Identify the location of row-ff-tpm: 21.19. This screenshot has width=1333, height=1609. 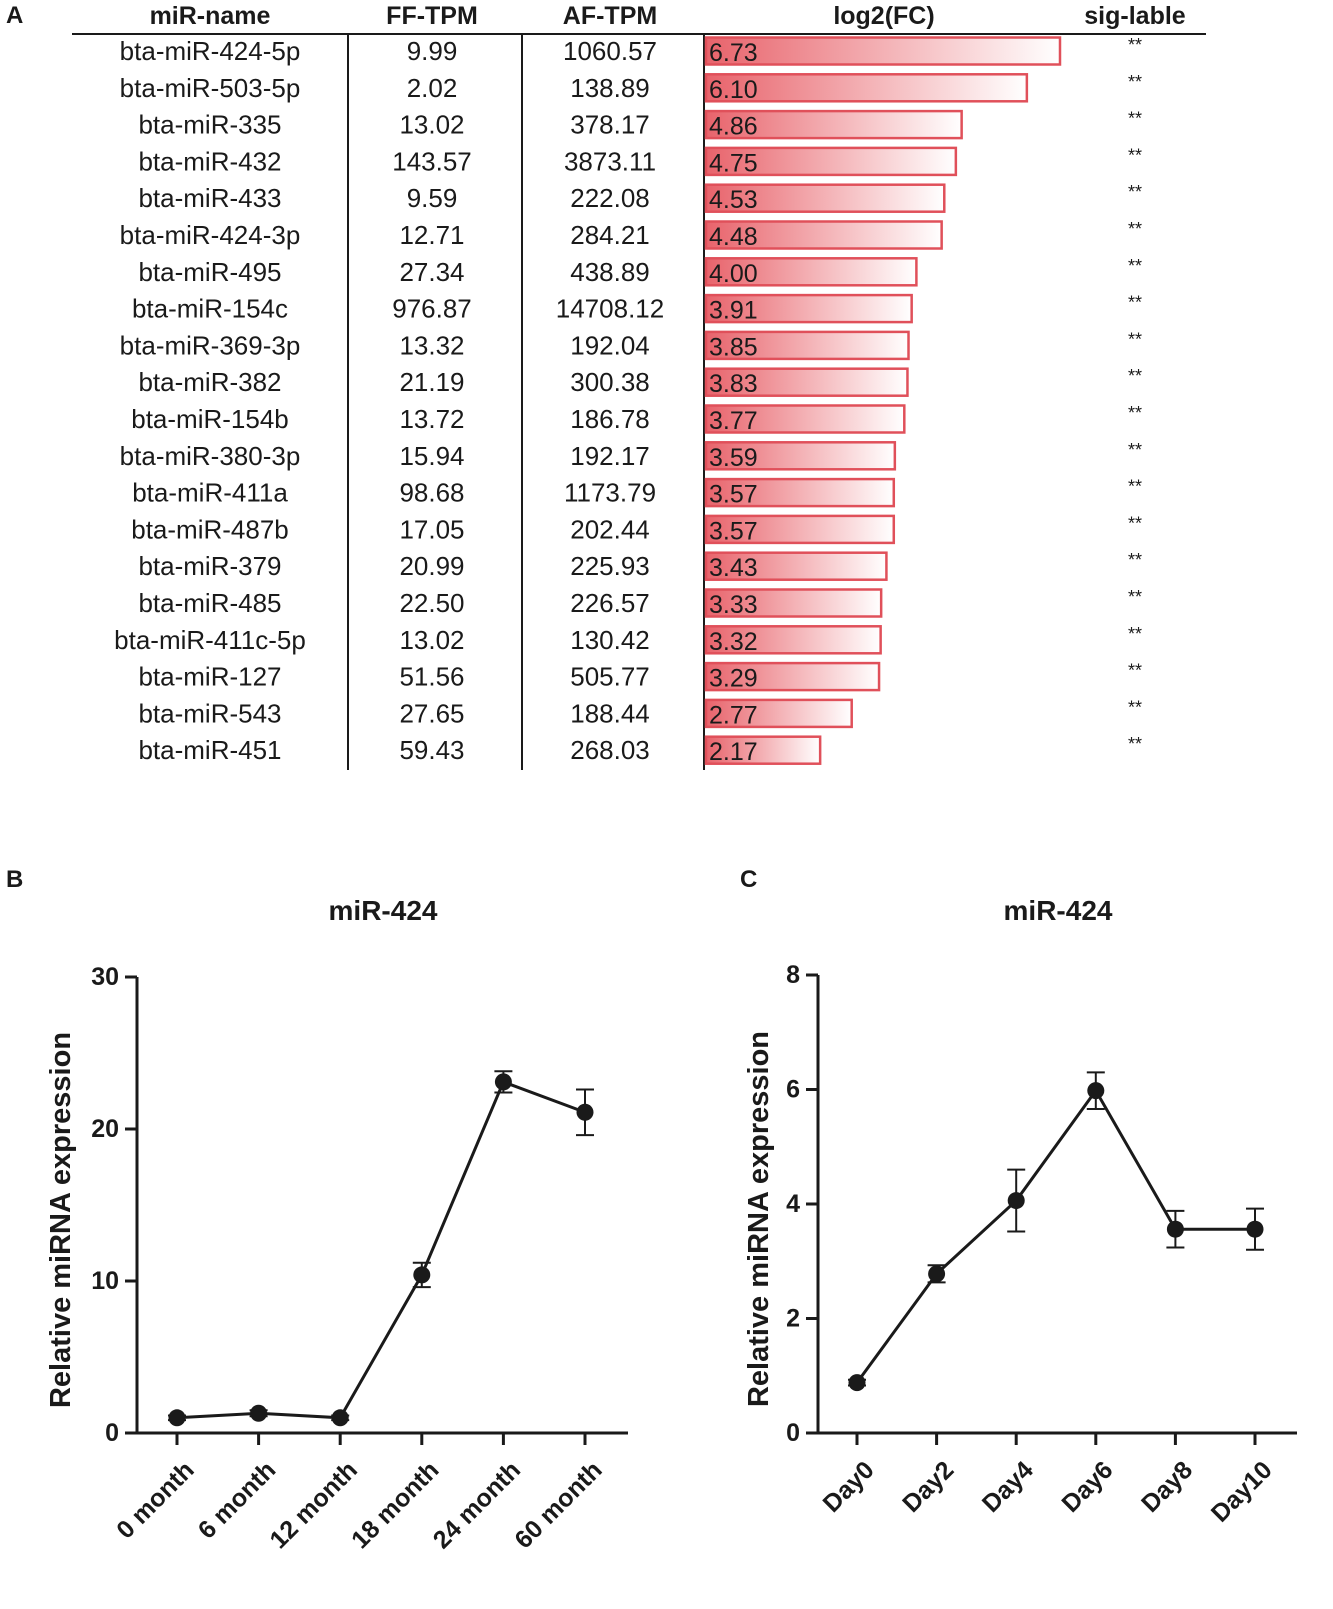
(431, 382).